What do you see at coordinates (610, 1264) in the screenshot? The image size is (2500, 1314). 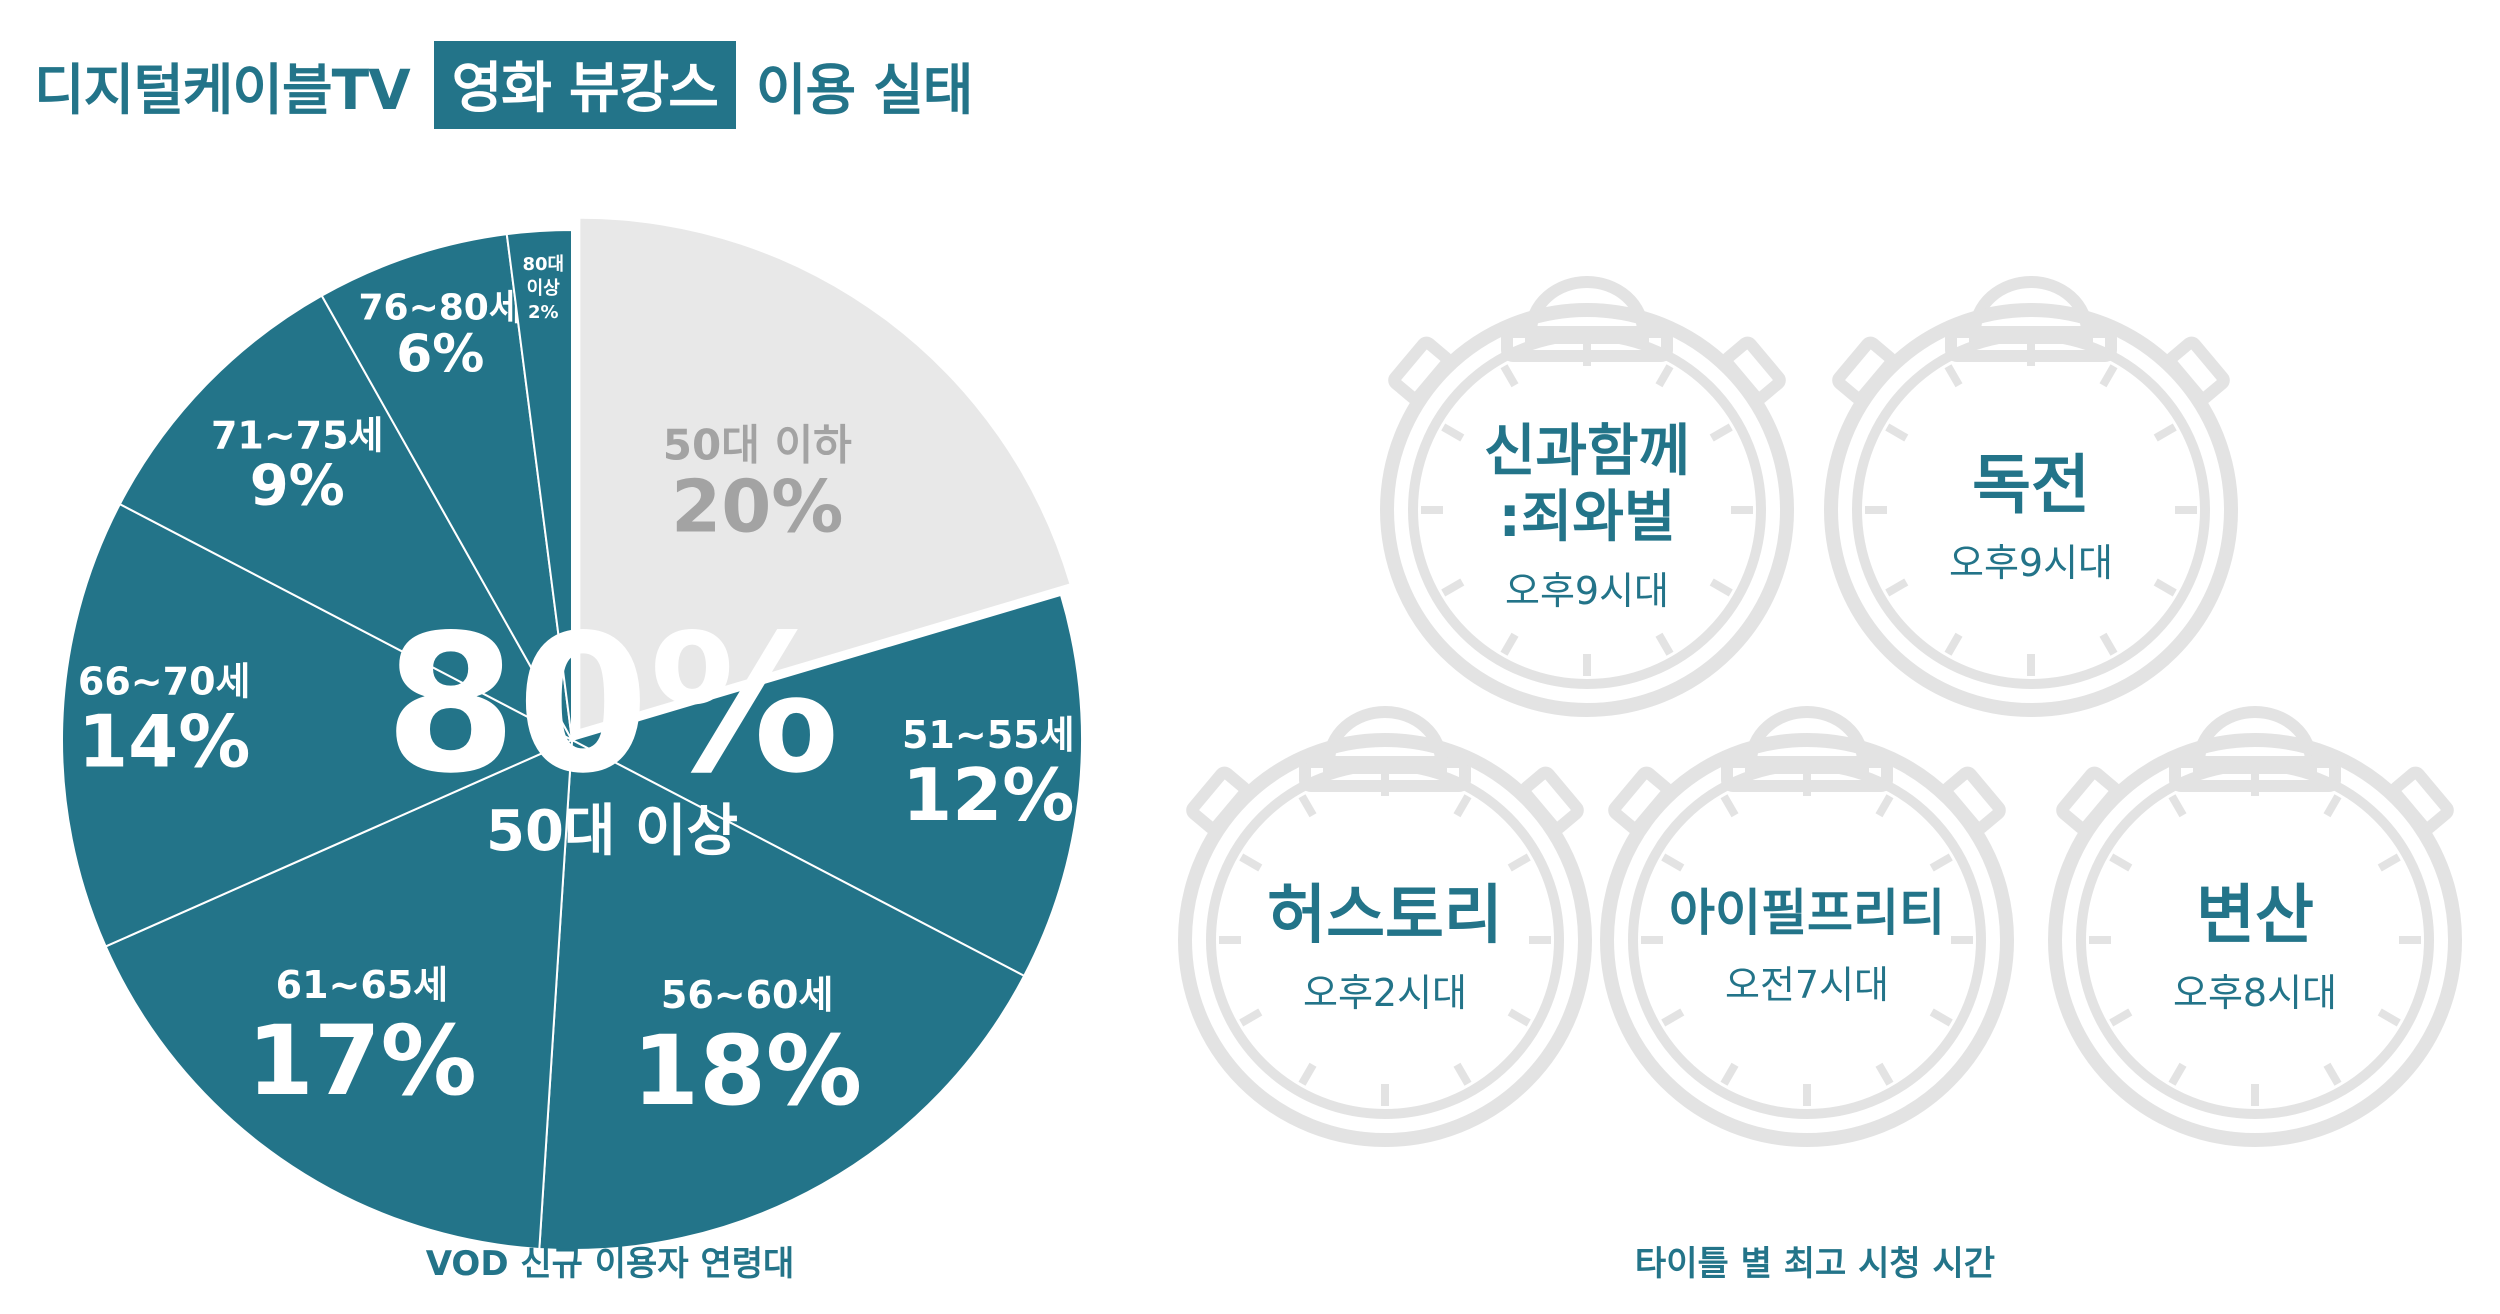 I see `pie-caption: VOD 신규 이용자 연령대` at bounding box center [610, 1264].